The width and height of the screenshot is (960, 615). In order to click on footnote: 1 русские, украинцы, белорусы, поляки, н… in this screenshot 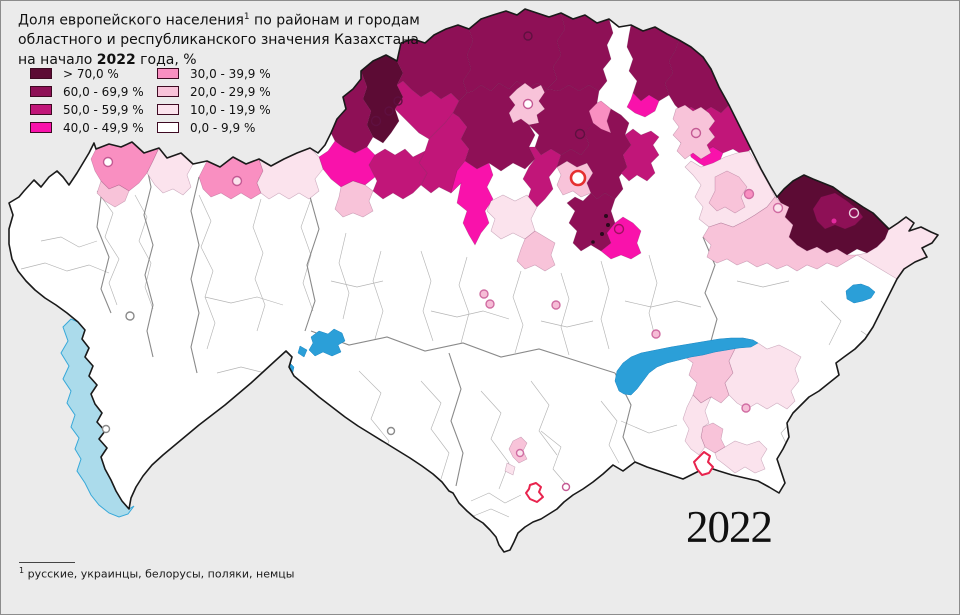, I will do `click(156, 571)`.